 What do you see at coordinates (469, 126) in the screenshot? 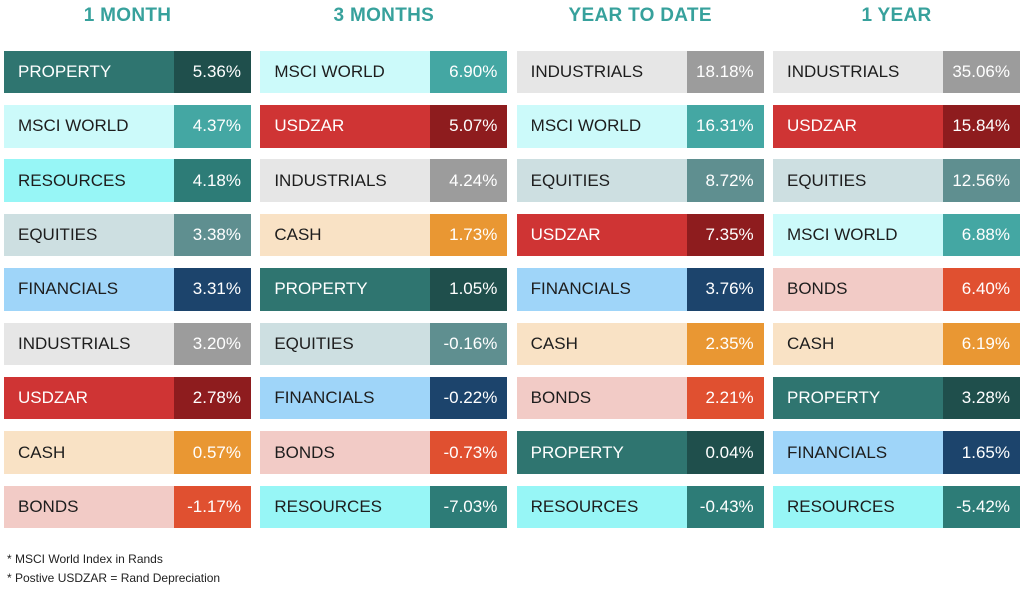
I see `return-value: 5.07%` at bounding box center [469, 126].